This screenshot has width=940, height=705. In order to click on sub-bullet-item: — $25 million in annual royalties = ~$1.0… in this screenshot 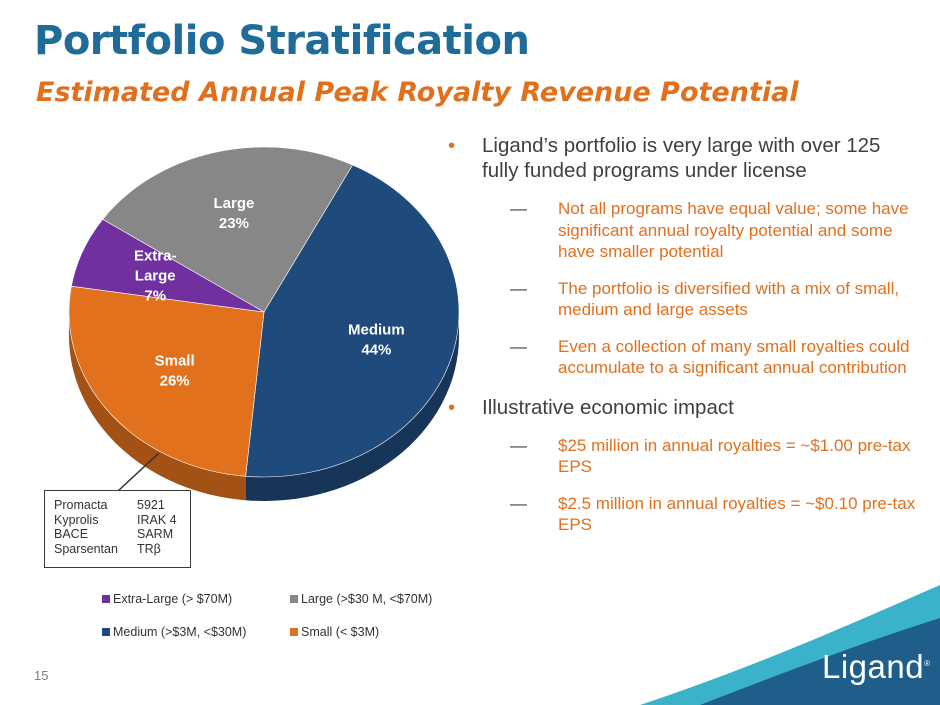, I will do `click(683, 456)`.